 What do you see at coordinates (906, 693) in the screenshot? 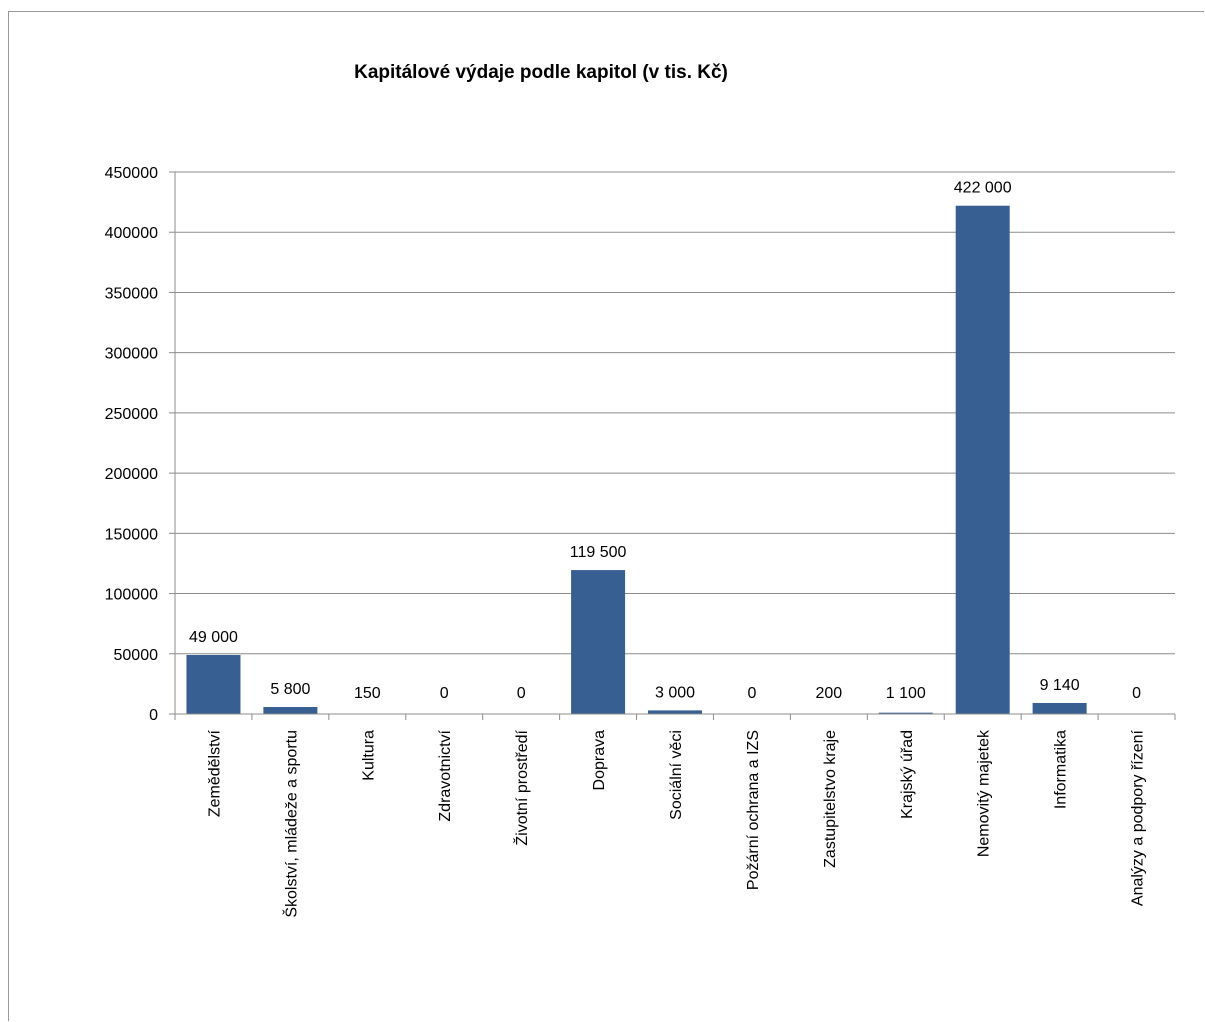
I see `data-label: 1 100` at bounding box center [906, 693].